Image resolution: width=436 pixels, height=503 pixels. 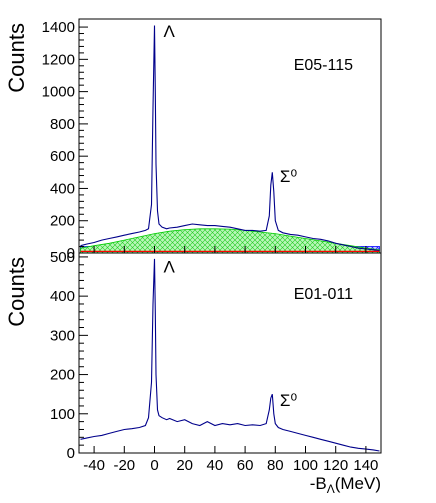 What do you see at coordinates (62, 414) in the screenshot?
I see `y-tick-label: 100` at bounding box center [62, 414].